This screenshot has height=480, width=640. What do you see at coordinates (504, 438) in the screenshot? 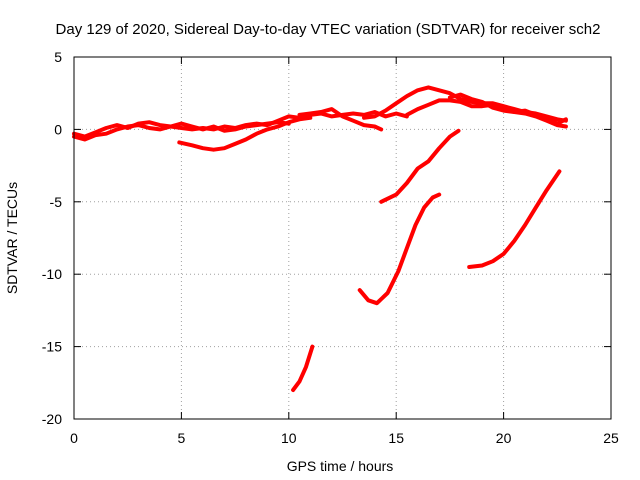
I see `x-tick-label: 20` at bounding box center [504, 438].